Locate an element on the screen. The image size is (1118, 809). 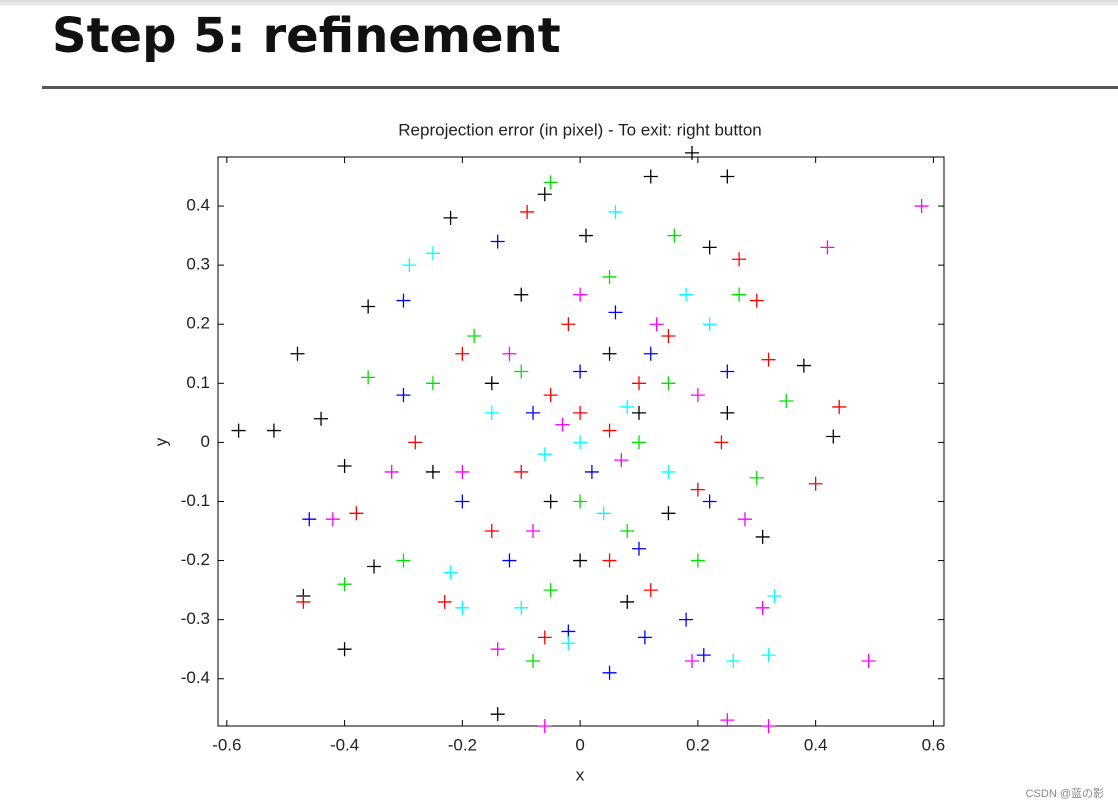
y-axis-label: y is located at coordinates (160, 441).